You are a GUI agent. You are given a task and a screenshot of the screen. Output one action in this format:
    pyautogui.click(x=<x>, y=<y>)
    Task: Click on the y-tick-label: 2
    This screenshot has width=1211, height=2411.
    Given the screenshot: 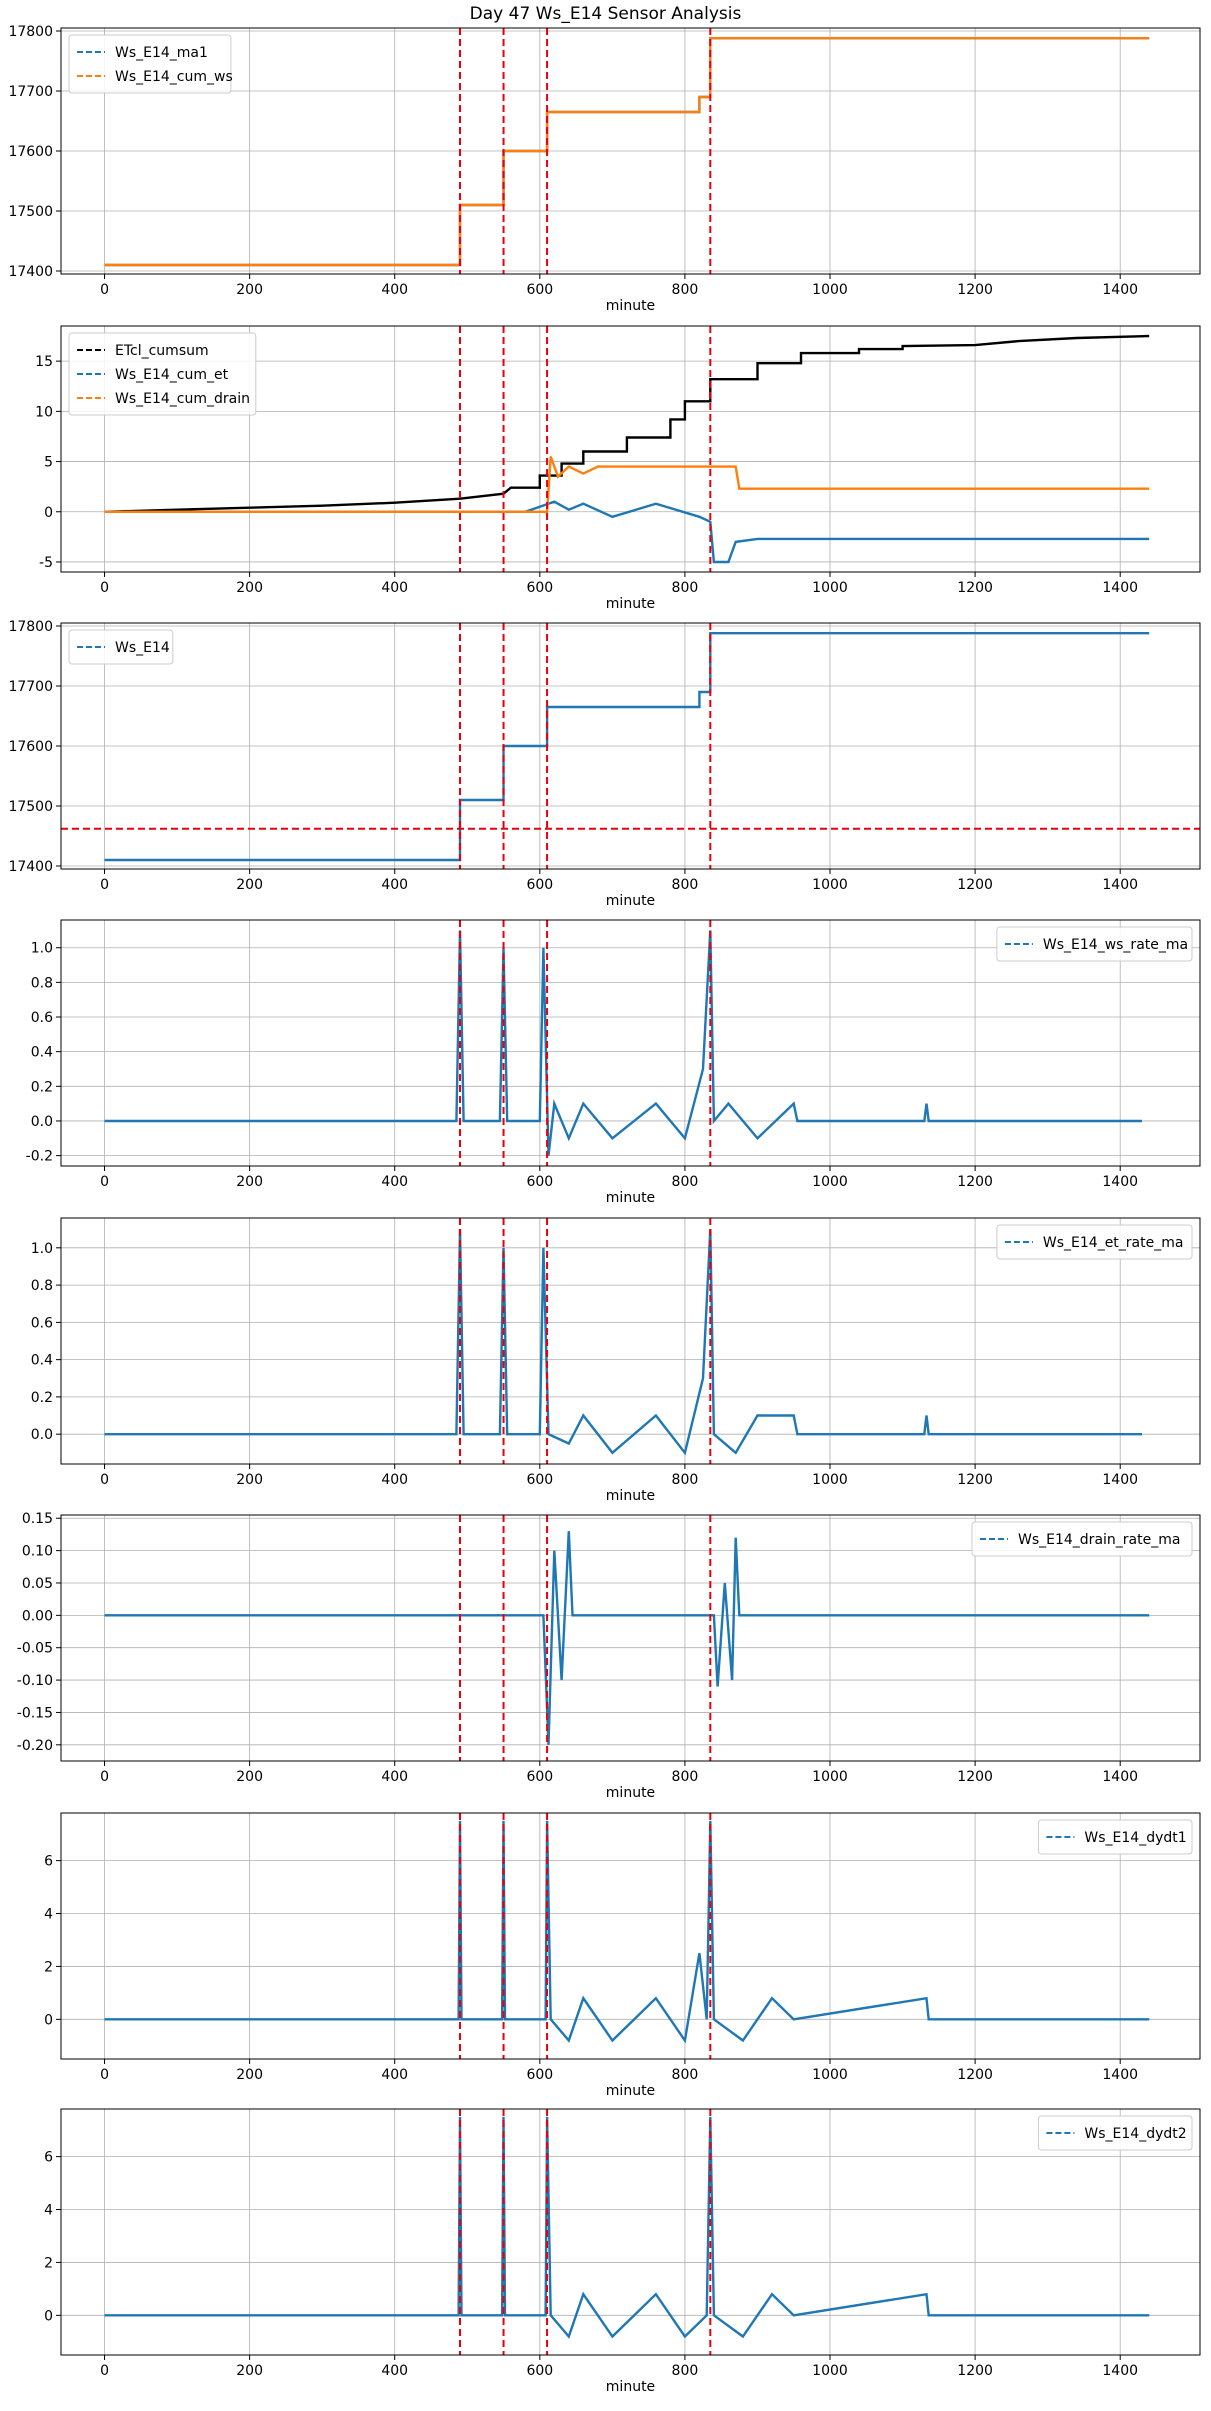 What is the action you would take?
    pyautogui.click(x=48, y=1967)
    